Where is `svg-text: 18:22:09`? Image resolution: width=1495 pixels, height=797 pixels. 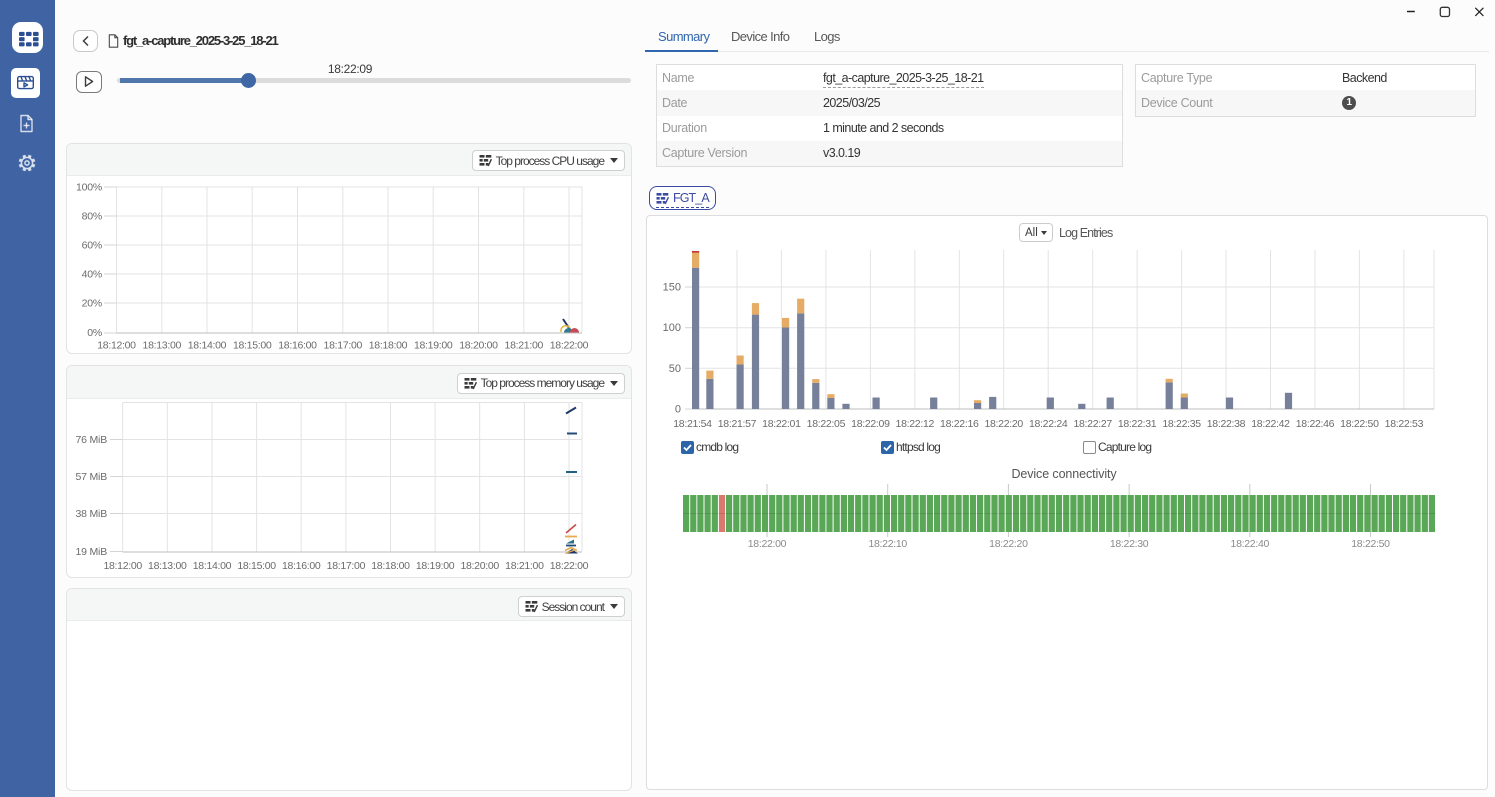
svg-text: 18:22:09 is located at coordinates (870, 424).